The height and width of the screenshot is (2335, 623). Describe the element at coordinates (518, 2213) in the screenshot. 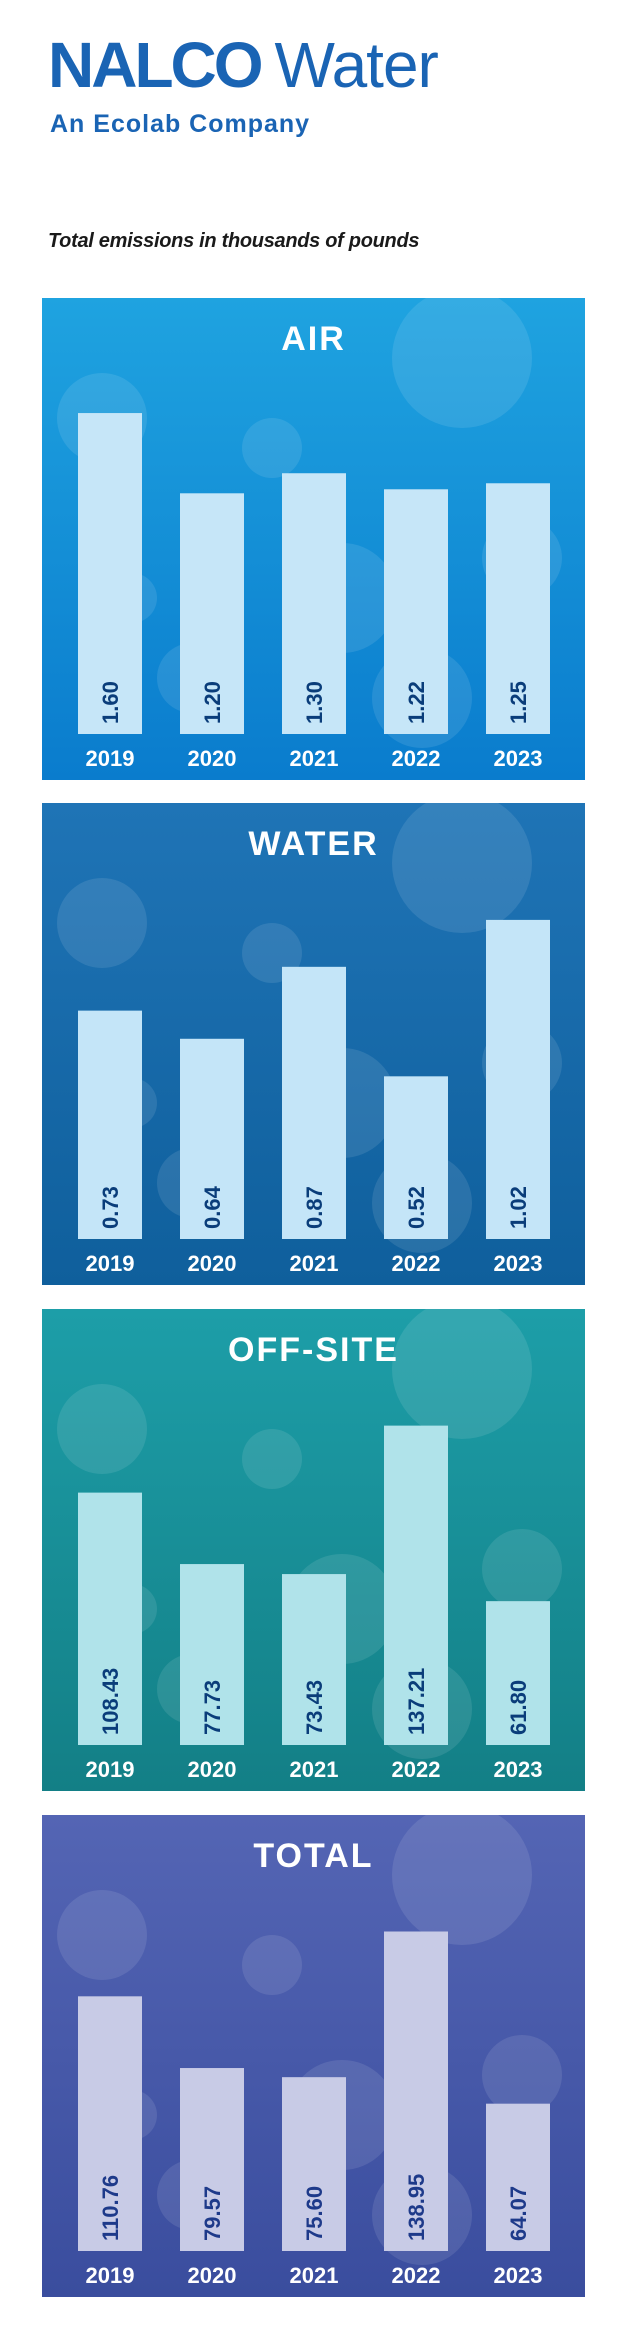

I see `data-label: 64.07` at that location.